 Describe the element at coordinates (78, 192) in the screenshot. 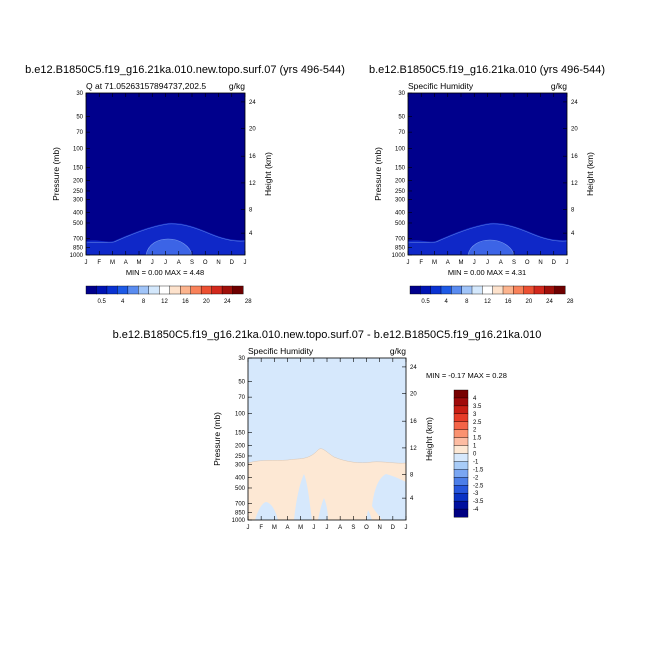

I see `pressure-tick-label: 250` at that location.